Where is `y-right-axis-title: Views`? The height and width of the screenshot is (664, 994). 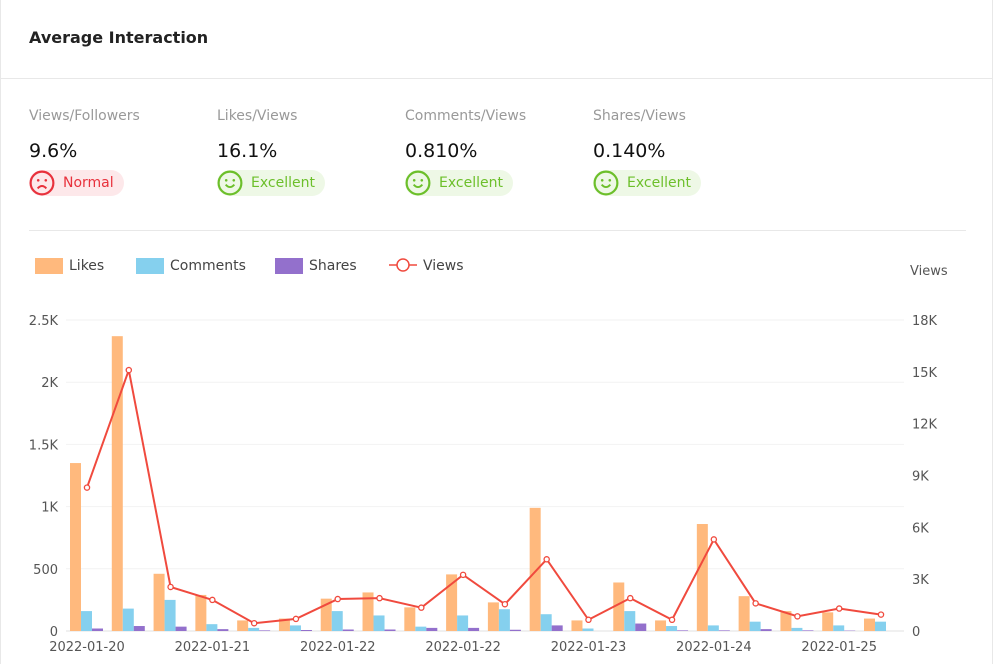 y-right-axis-title: Views is located at coordinates (929, 271).